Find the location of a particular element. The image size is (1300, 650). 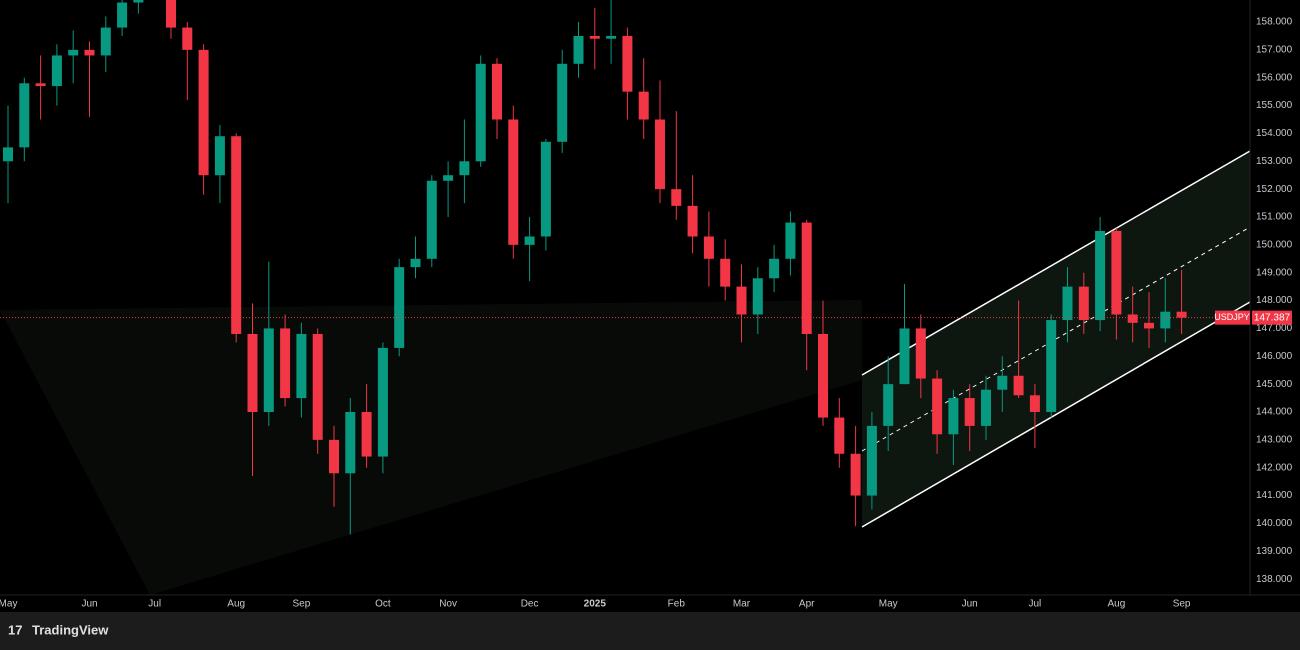

symbol-label: USDJPY is located at coordinates (1232, 317).